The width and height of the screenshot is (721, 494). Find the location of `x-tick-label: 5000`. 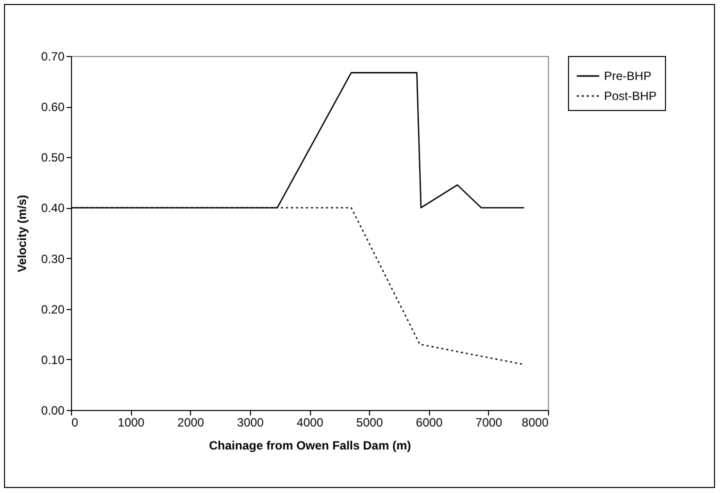

x-tick-label: 5000 is located at coordinates (370, 423).